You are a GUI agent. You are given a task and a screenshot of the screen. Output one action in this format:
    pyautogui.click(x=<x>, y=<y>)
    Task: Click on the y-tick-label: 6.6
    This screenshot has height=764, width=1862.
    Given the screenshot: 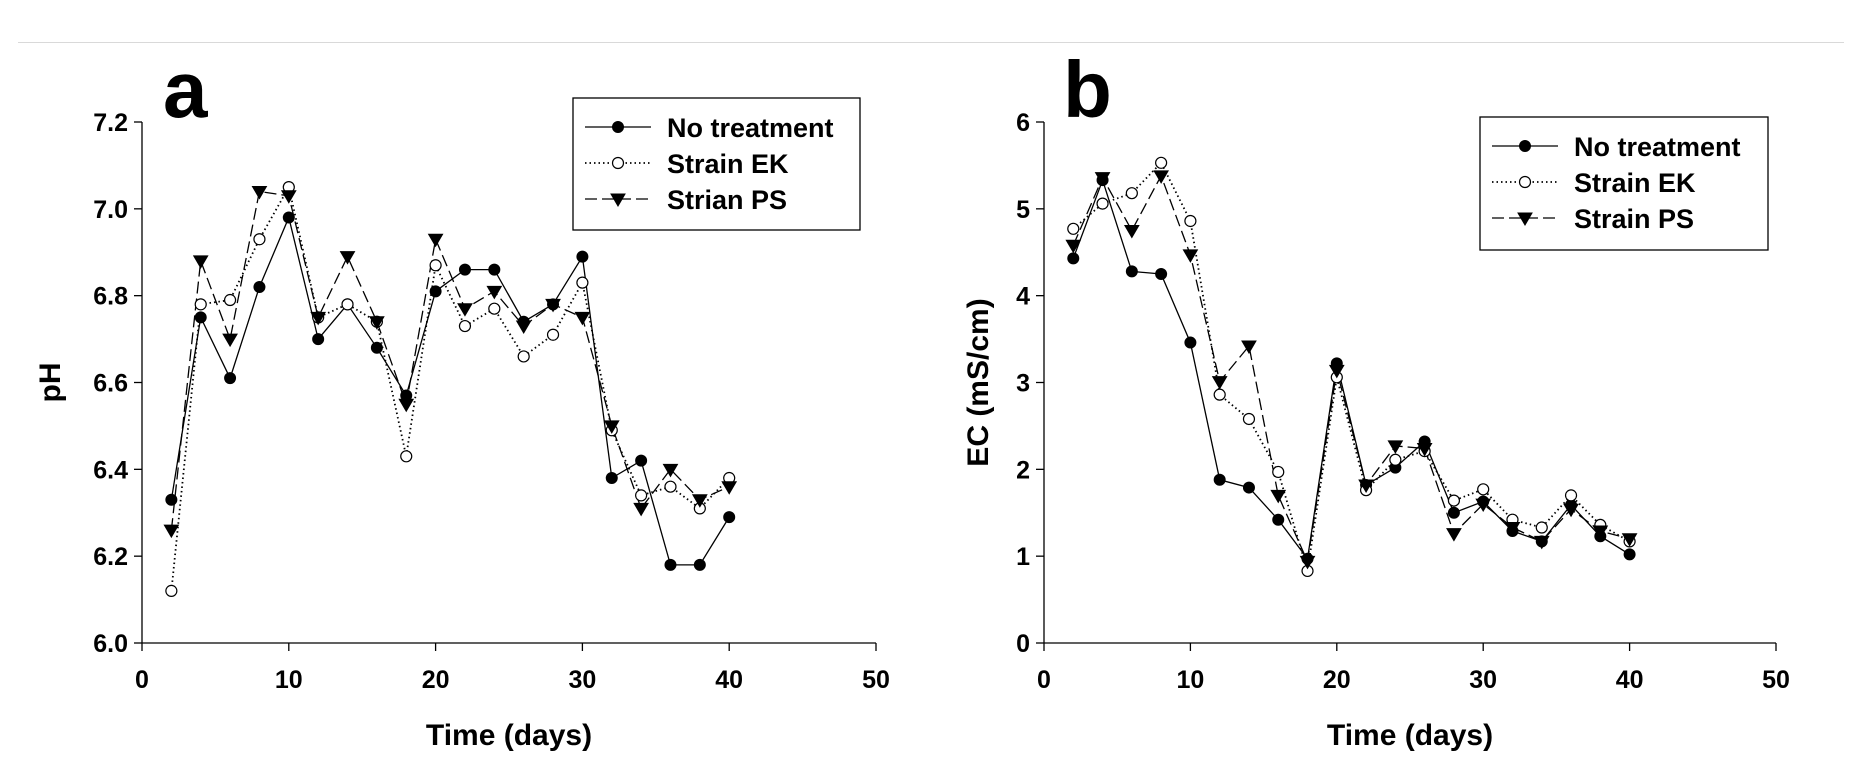 What is the action you would take?
    pyautogui.click(x=110, y=384)
    